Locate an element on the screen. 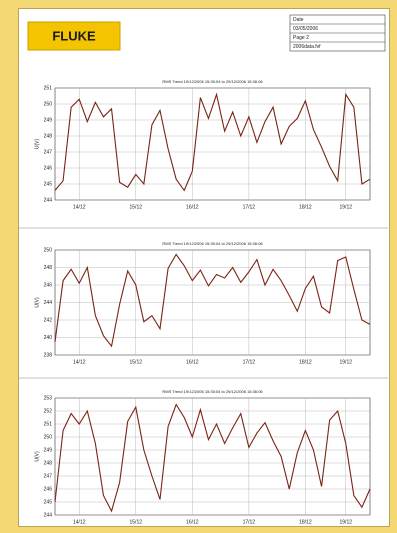 Image resolution: width=397 pixels, height=533 pixels. logo: FLUKE is located at coordinates (74, 35).